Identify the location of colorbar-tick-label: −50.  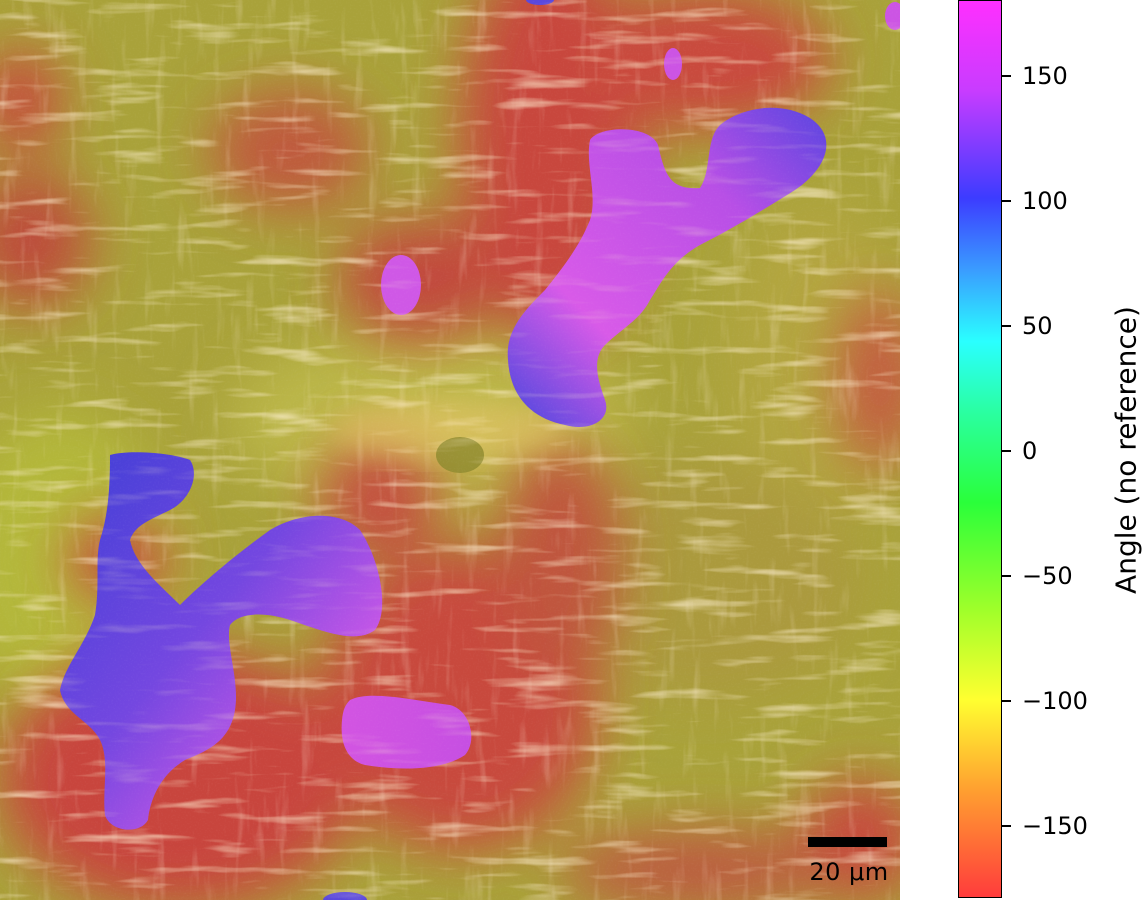
(1047, 576).